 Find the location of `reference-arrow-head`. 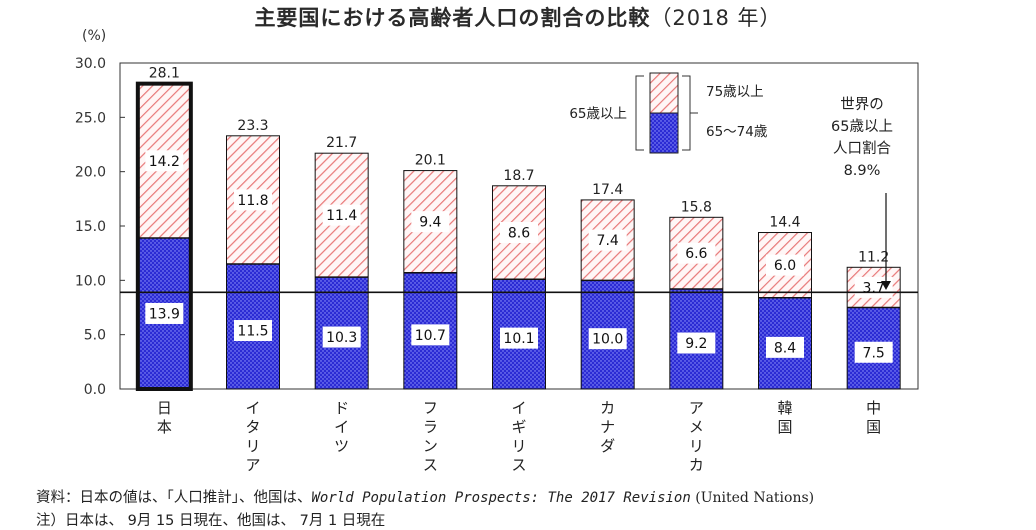

reference-arrow-head is located at coordinates (886, 285).